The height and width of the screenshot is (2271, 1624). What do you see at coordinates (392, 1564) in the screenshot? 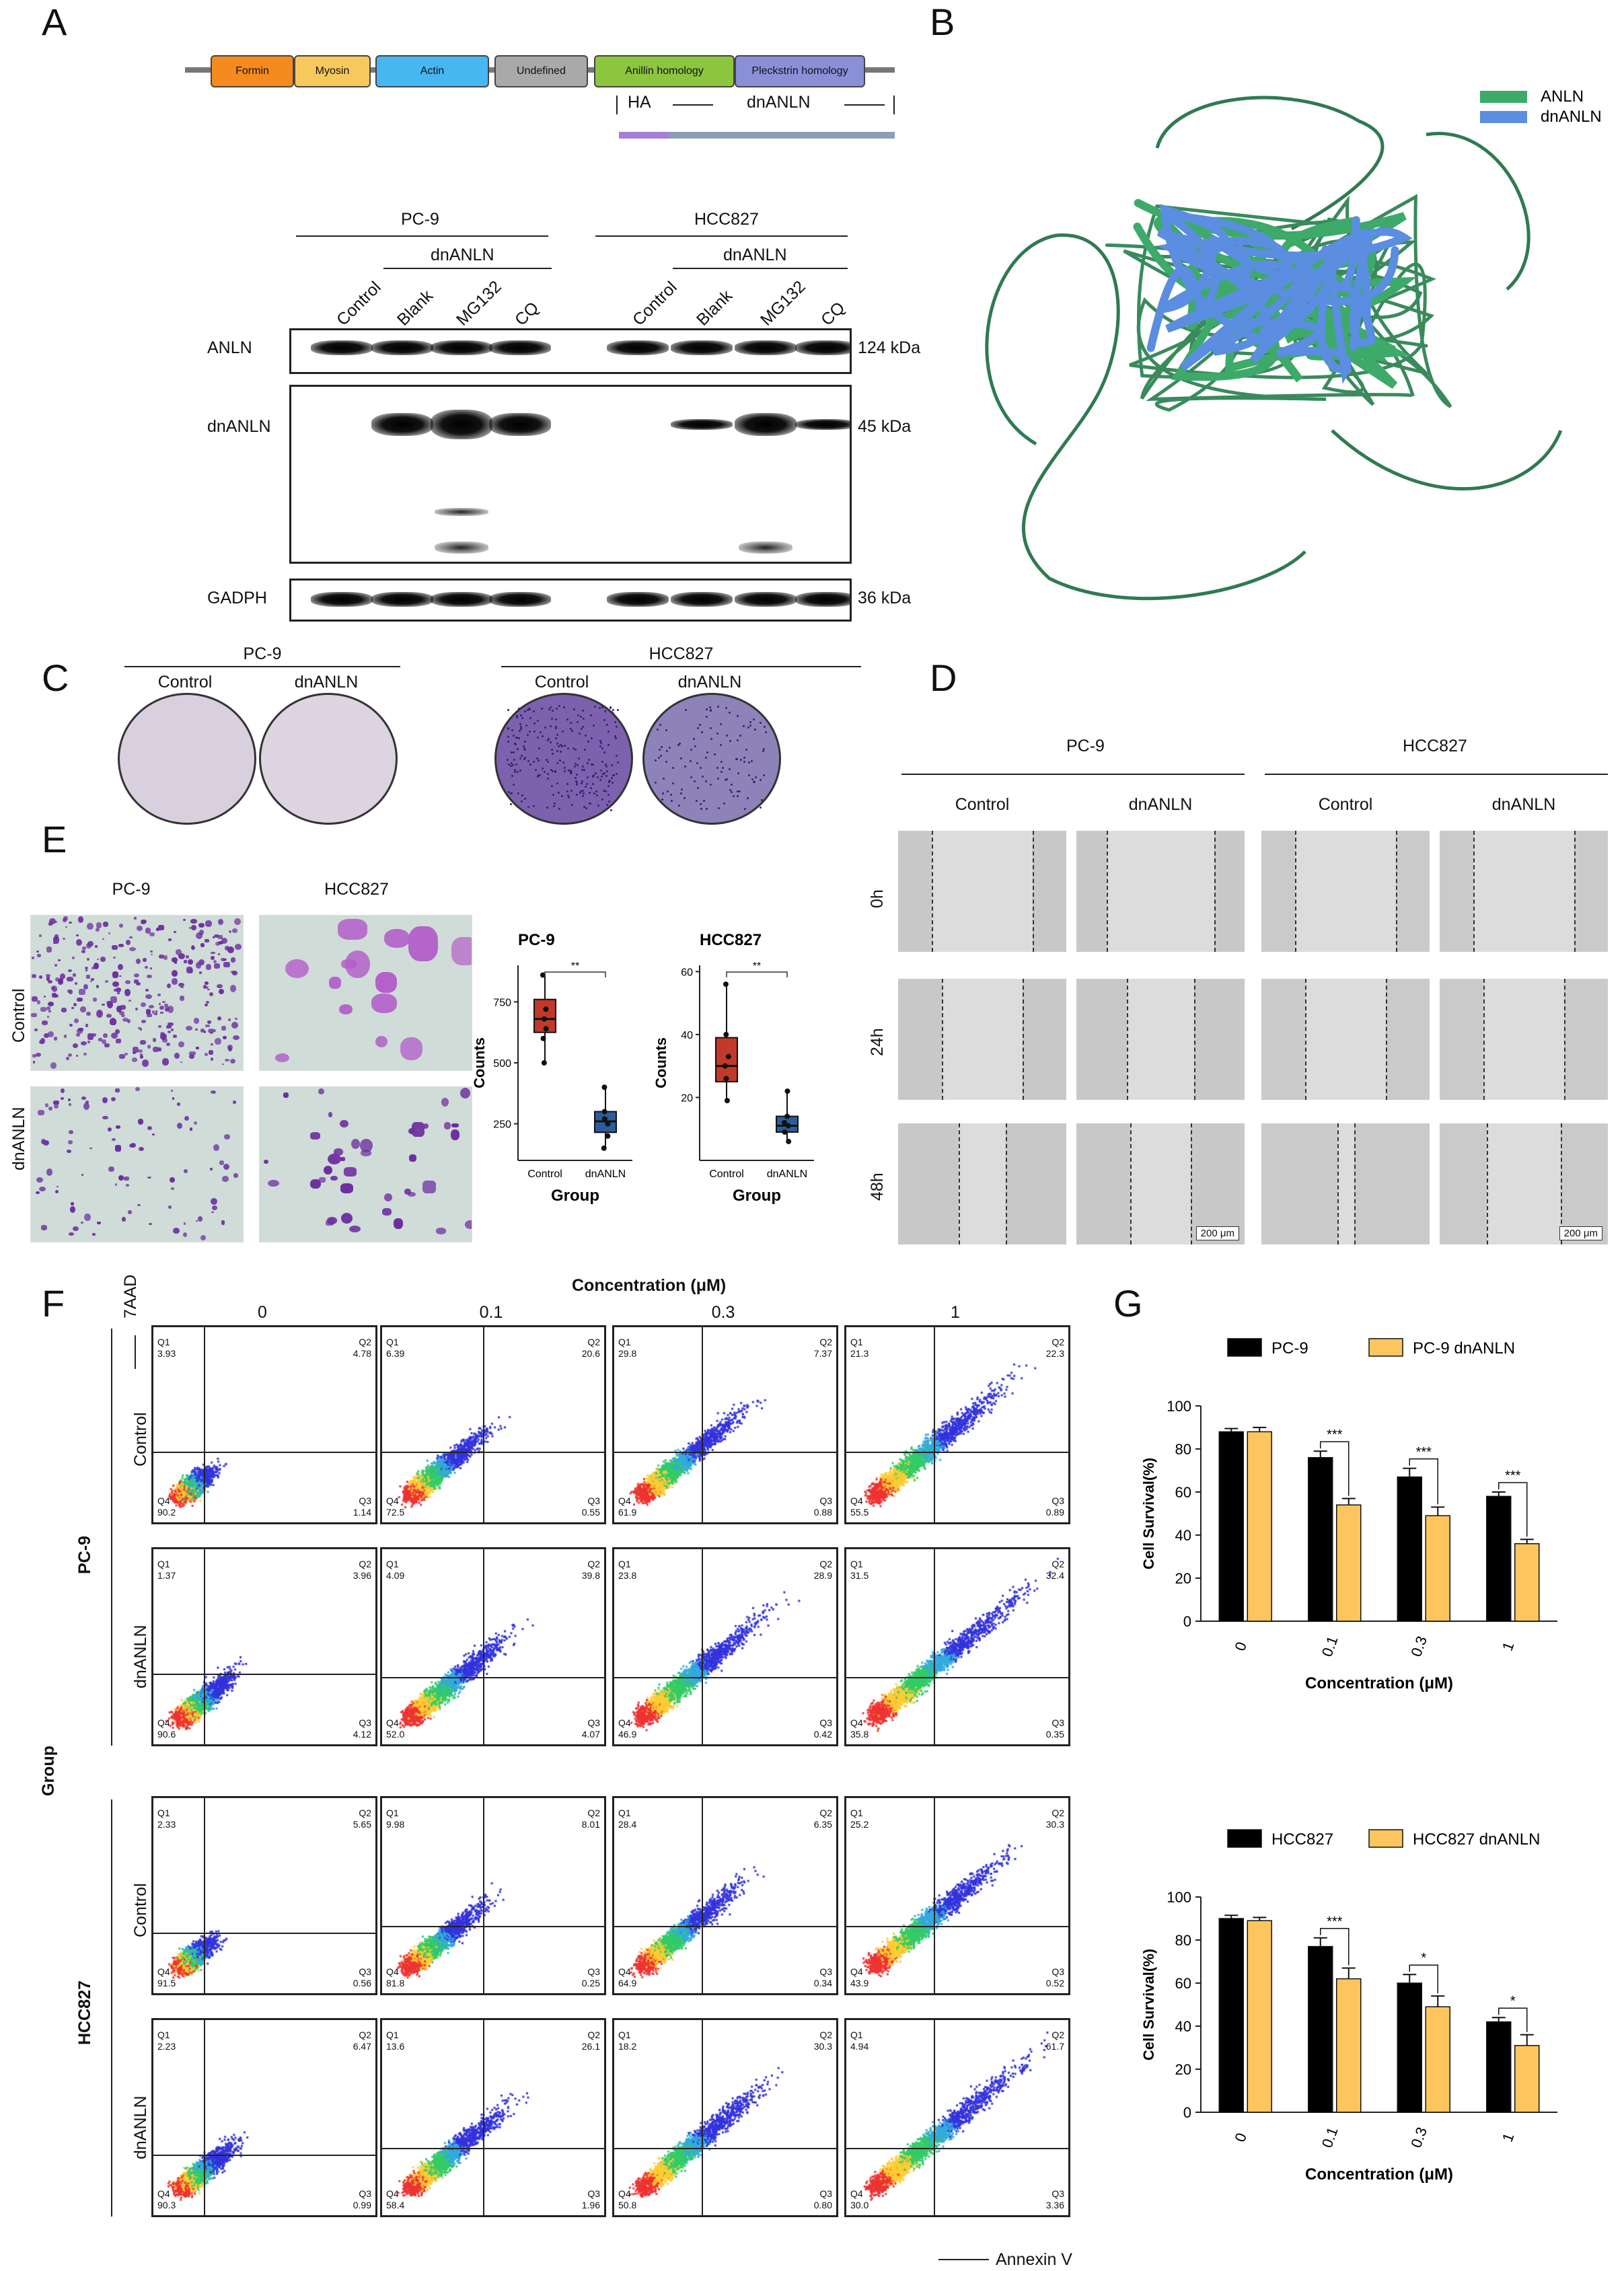
I see `quadrant-name: Q1` at bounding box center [392, 1564].